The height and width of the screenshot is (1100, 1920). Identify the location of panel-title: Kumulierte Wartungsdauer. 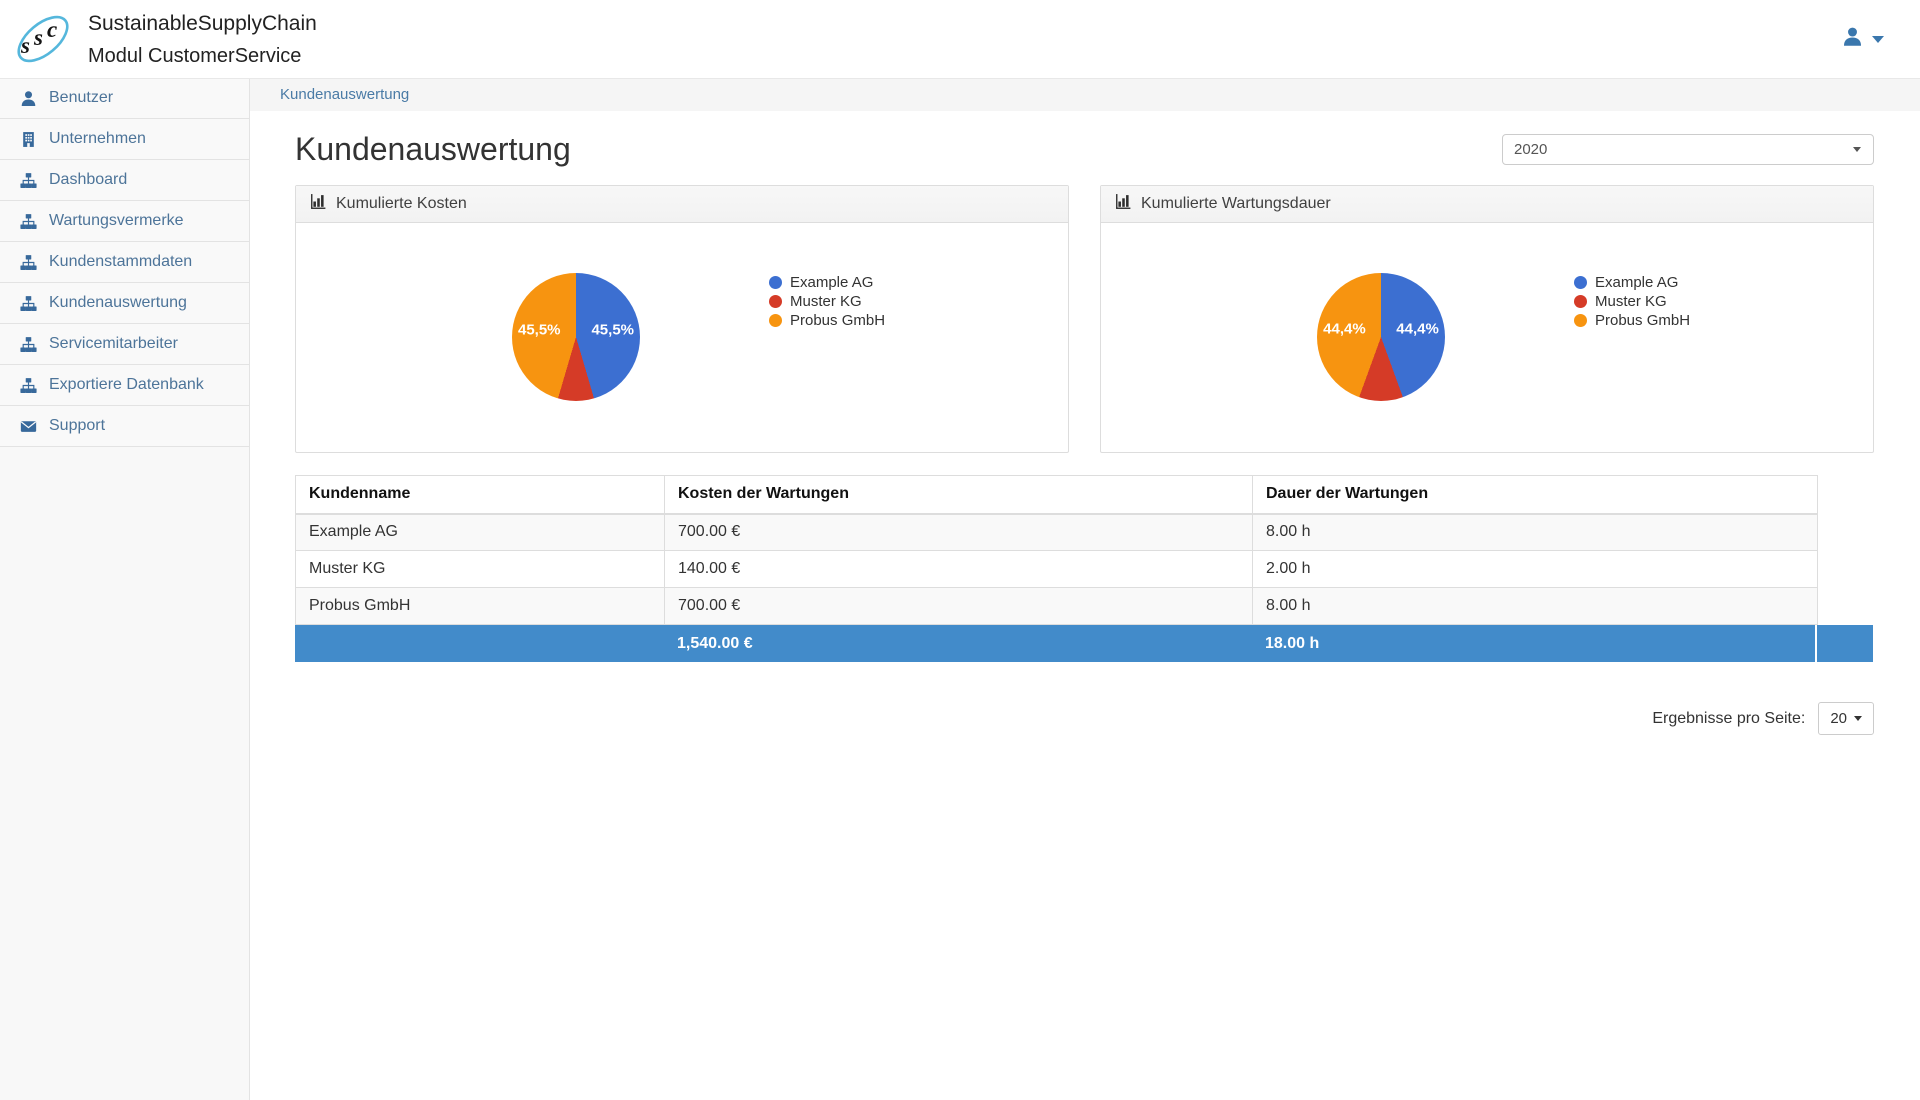
(1236, 203).